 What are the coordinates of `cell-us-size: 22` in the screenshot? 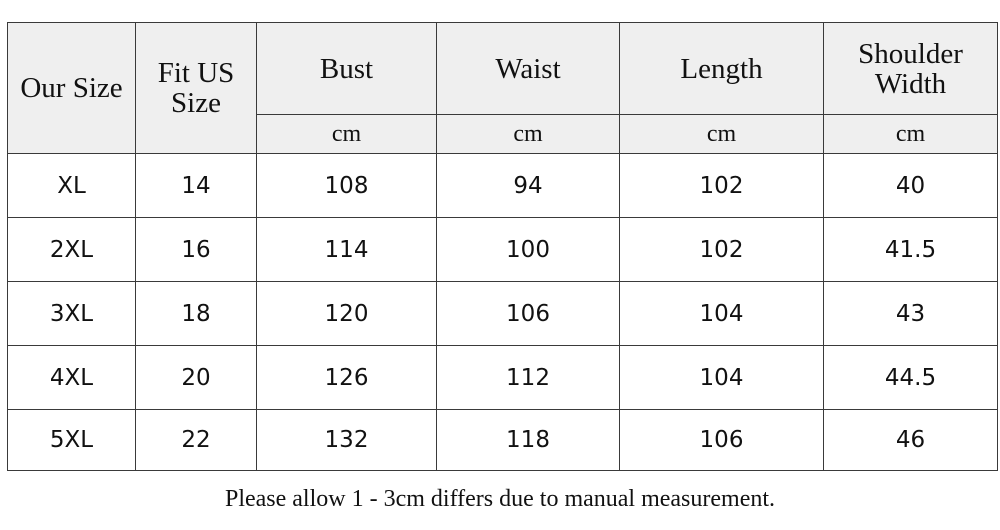 It's located at (196, 440).